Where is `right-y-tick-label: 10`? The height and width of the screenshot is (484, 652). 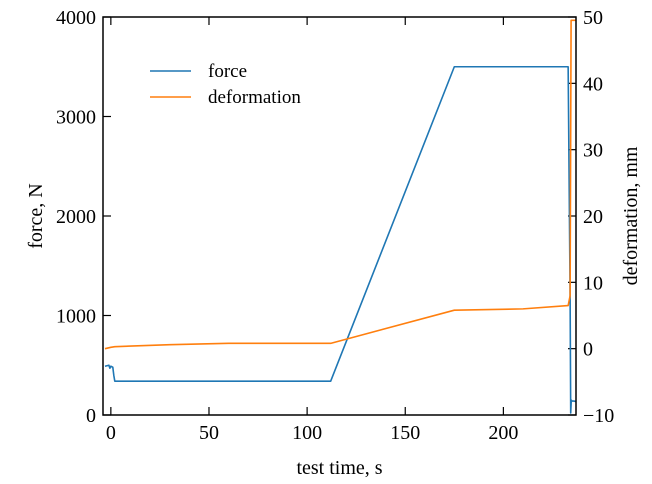
right-y-tick-label: 10 is located at coordinates (593, 283).